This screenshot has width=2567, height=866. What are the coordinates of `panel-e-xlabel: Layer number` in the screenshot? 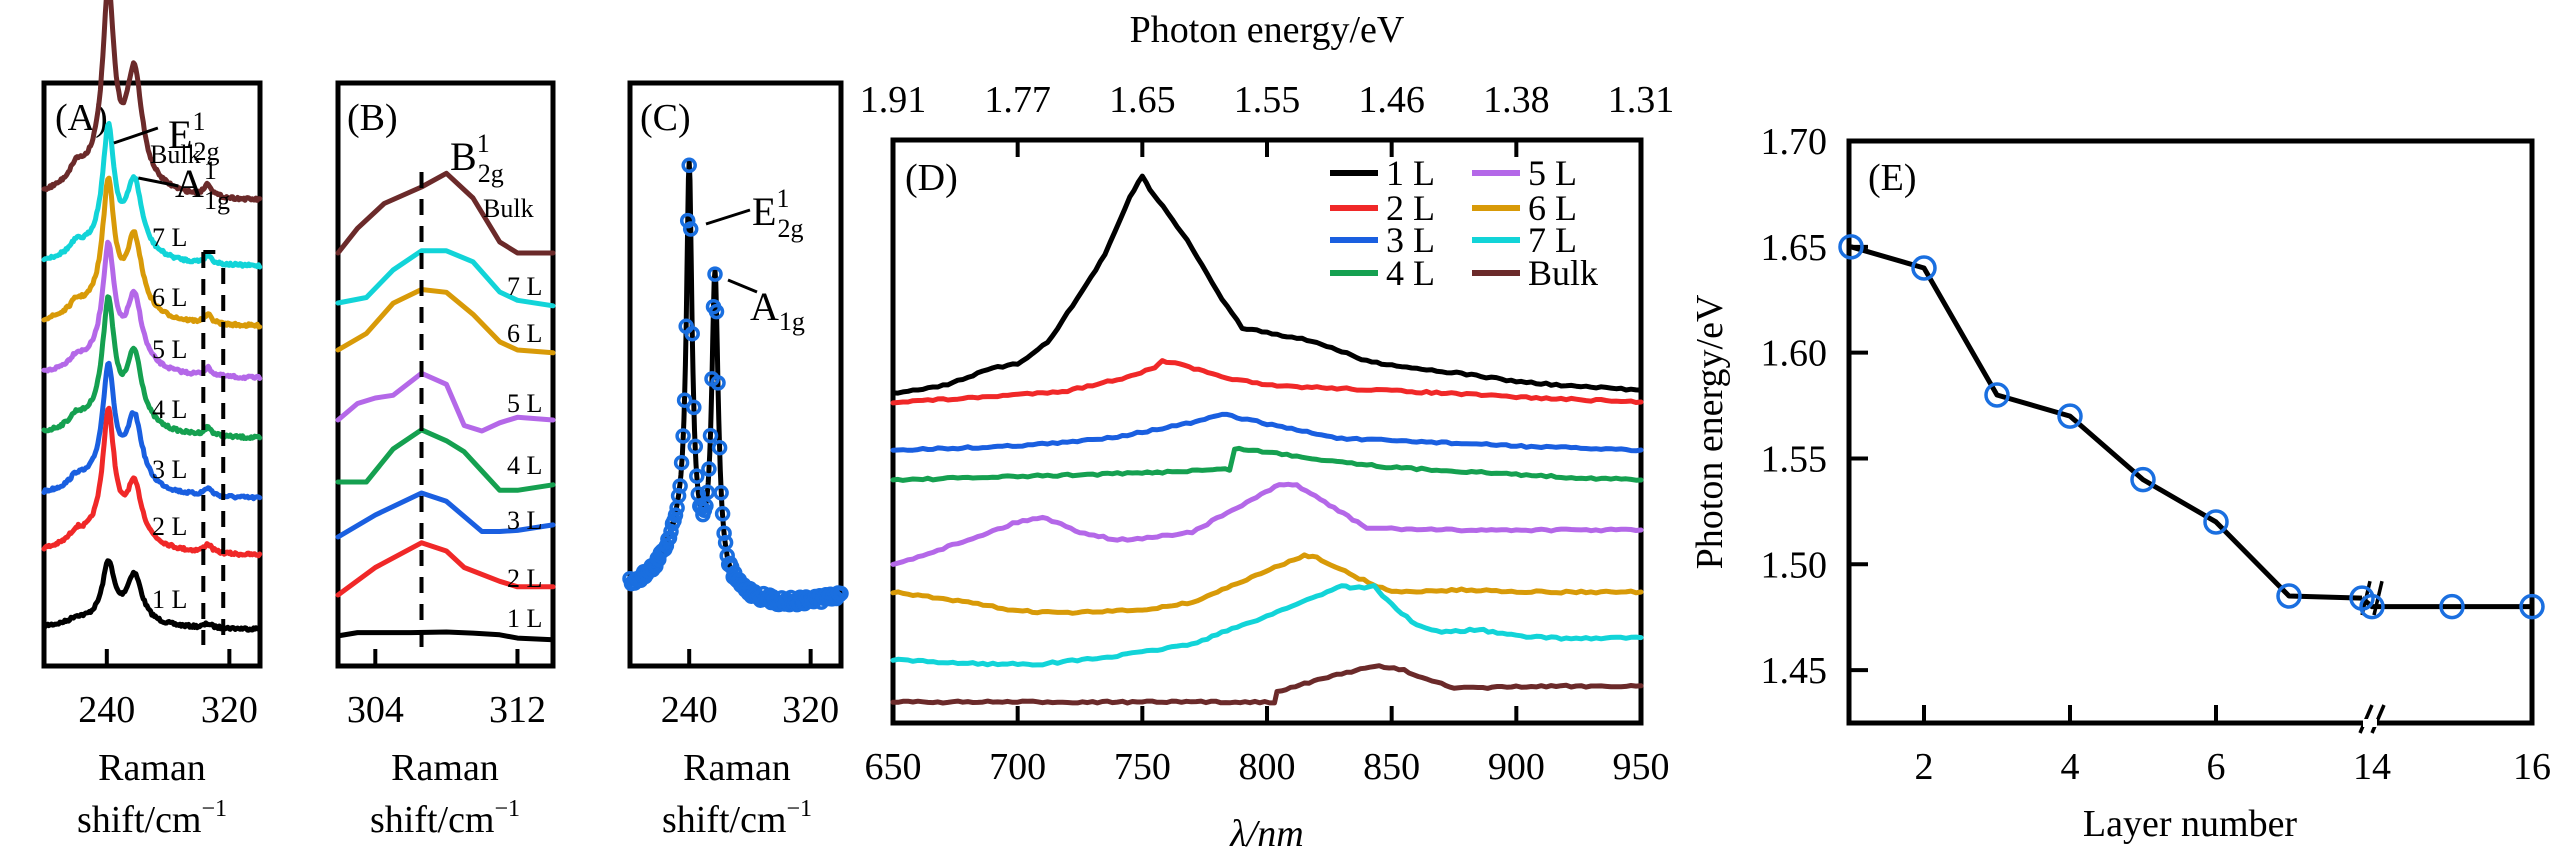 It's located at (2190, 824).